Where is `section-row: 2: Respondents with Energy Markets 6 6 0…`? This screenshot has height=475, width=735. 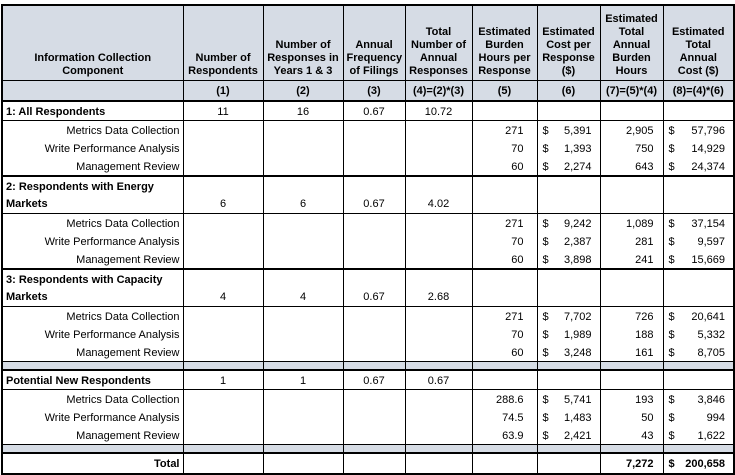
section-row: 2: Respondents with Energy Markets 6 6 0… is located at coordinates (368, 194).